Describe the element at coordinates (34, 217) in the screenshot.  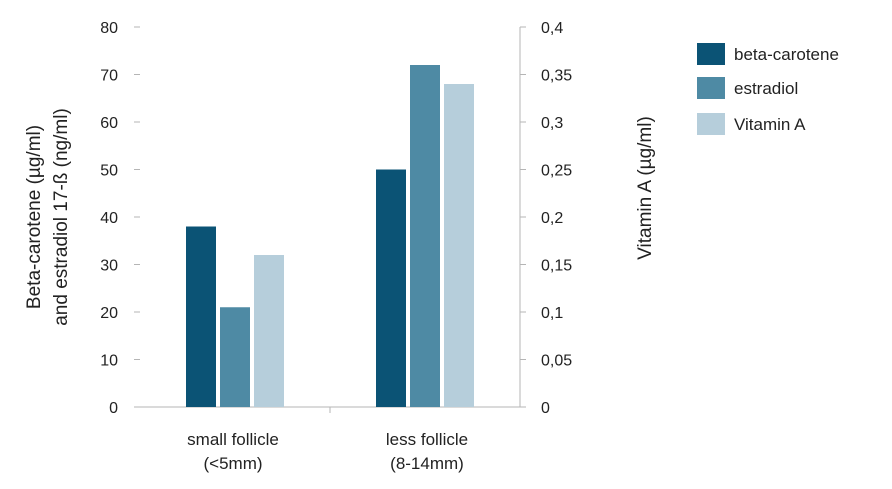
I see `y-left-axis-title-line: Beta-carotene (µg/ml)` at that location.